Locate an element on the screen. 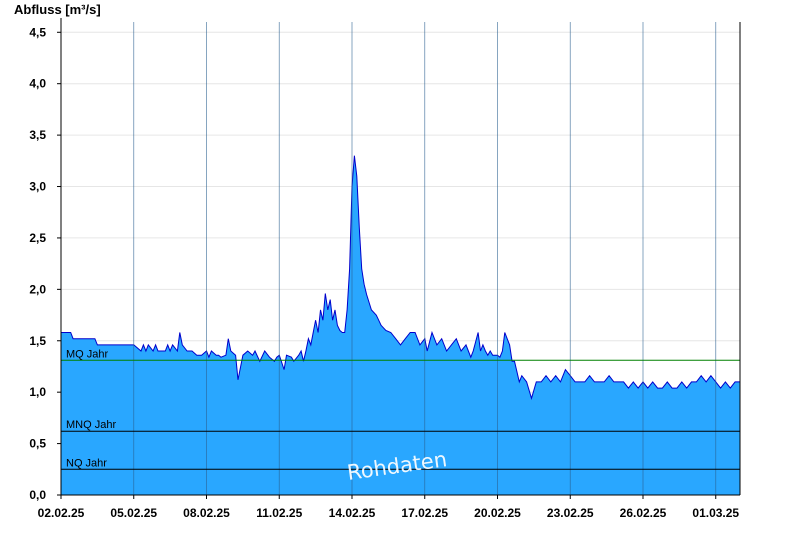  y-tick-label: 3,0 is located at coordinates (37, 187).